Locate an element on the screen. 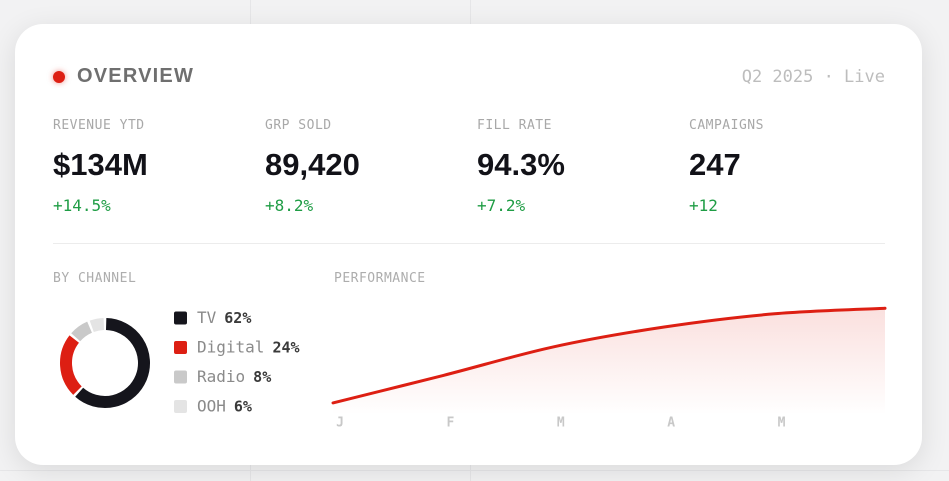 The height and width of the screenshot is (481, 949). kpi-label: FILL RATE is located at coordinates (514, 125).